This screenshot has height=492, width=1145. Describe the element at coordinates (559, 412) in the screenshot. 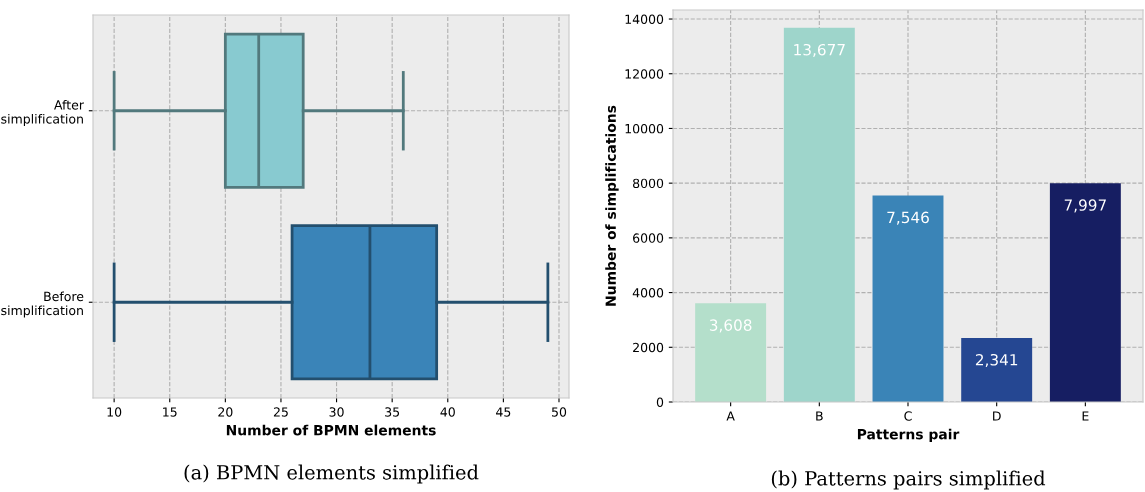

I see `x-tick-label: 50` at that location.